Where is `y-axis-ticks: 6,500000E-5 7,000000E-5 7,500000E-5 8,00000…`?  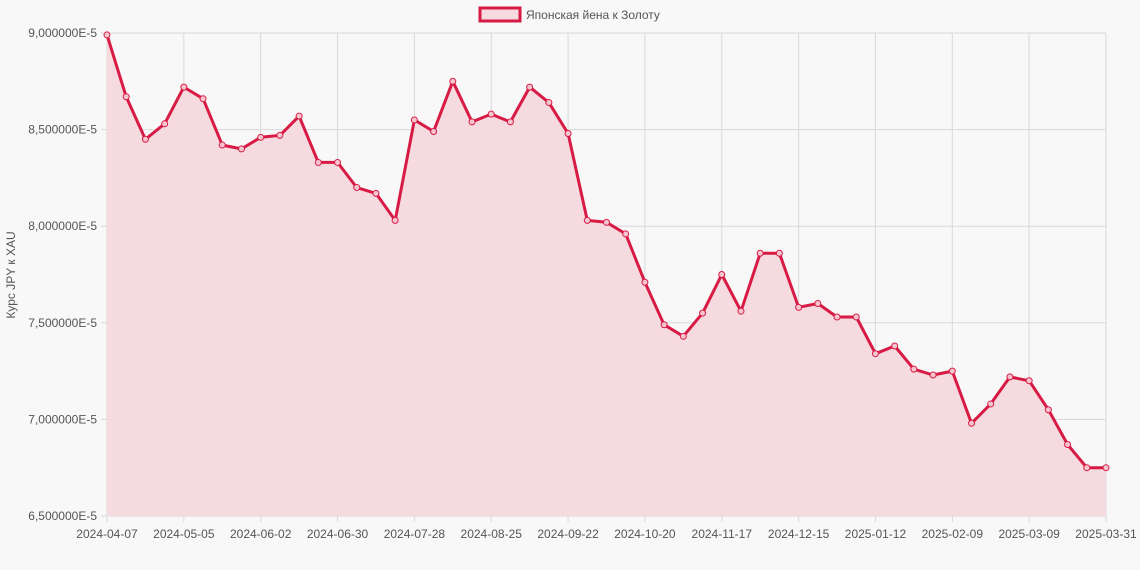
y-axis-ticks: 6,500000E-5 7,000000E-5 7,500000E-5 8,00000… is located at coordinates (62, 274).